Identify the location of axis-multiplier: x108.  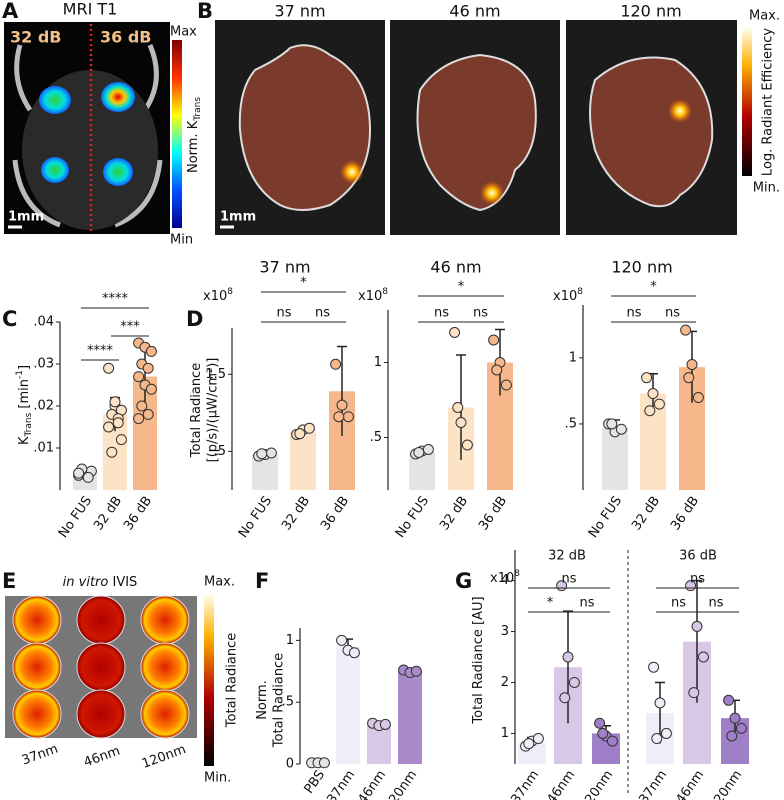
(373, 295).